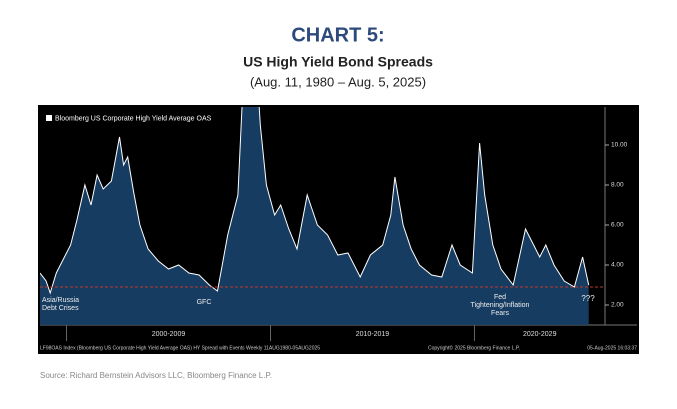  I want to click on y-tick-label: 10.00, so click(619, 145).